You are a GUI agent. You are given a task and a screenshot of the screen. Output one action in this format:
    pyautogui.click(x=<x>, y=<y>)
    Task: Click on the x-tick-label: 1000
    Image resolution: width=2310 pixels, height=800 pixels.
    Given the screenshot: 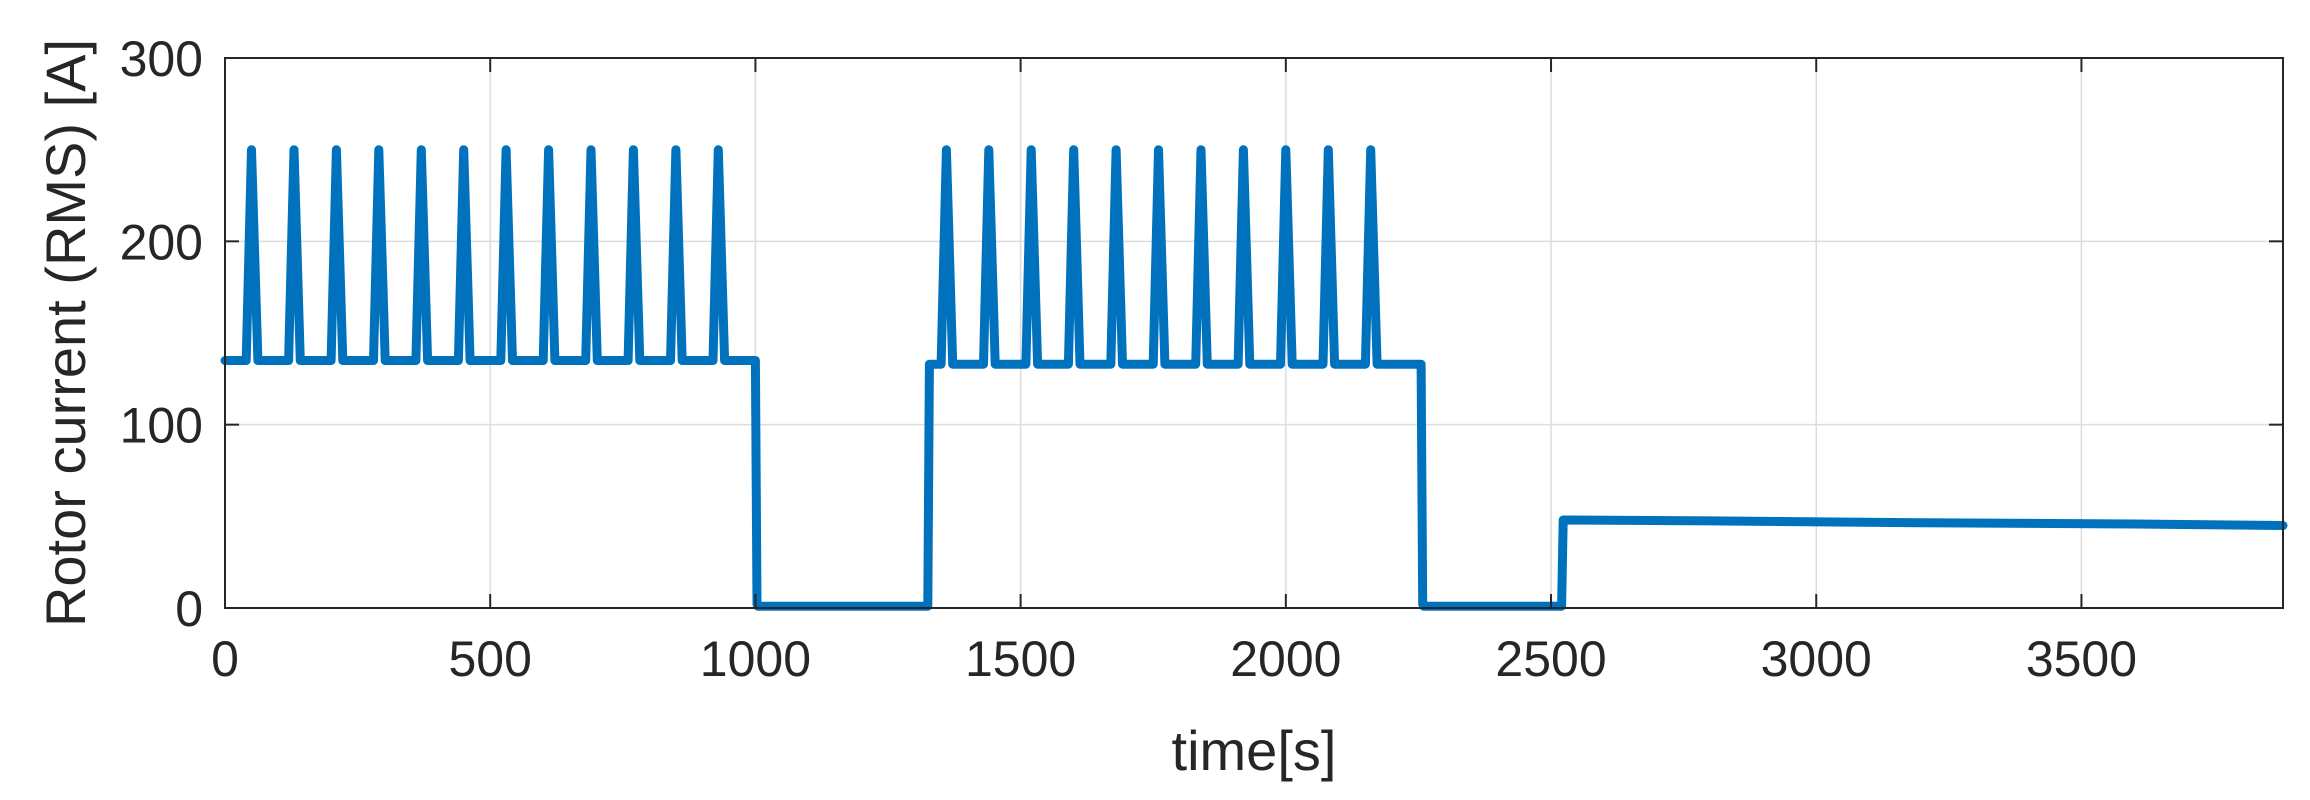 What is the action you would take?
    pyautogui.click(x=755, y=659)
    